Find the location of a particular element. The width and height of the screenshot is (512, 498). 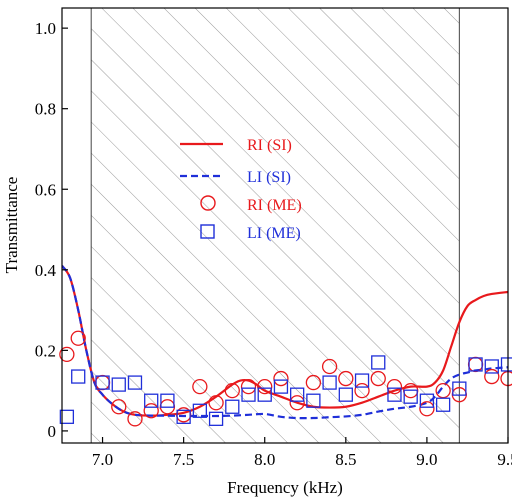

legend-label-ri-si: RI (SI) is located at coordinates (269, 145).